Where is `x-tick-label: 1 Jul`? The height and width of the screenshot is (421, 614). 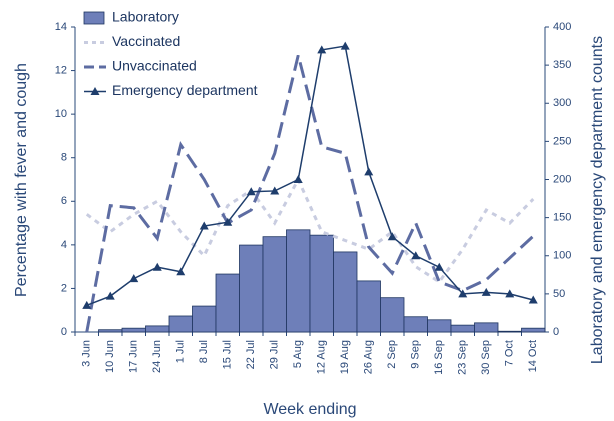 x-tick-label: 1 Jul is located at coordinates (181, 351).